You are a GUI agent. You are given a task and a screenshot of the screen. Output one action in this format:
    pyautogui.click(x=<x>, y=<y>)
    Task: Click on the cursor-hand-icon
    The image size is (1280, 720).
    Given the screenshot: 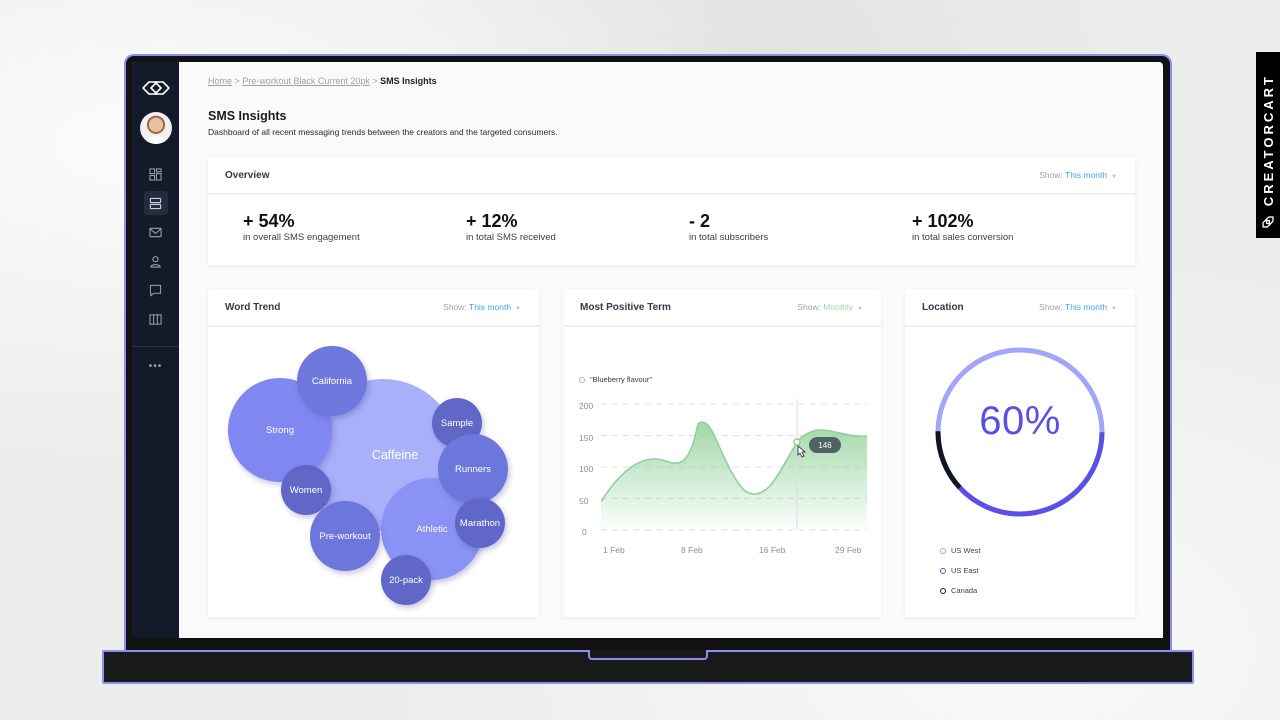 What is the action you would take?
    pyautogui.click(x=802, y=451)
    